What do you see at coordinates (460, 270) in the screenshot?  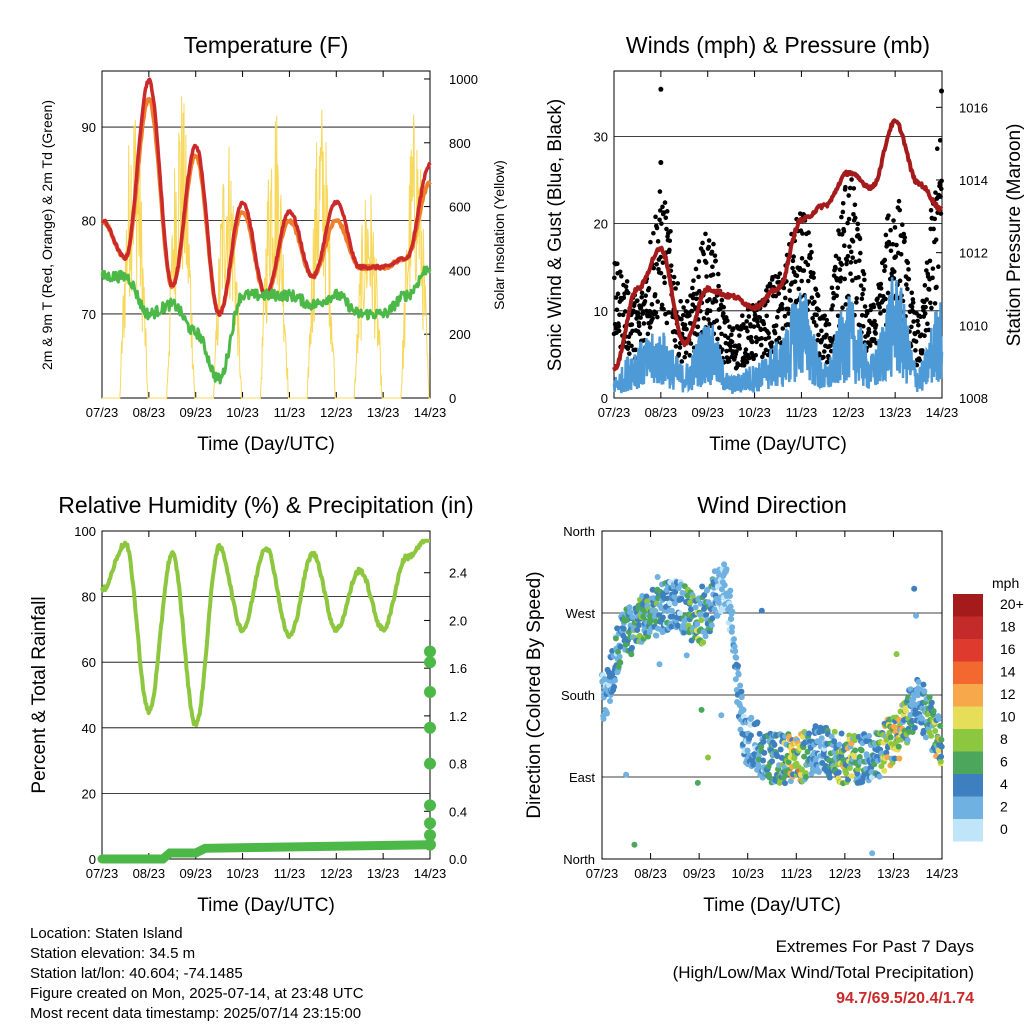 I see `temperature-y2-label: 400` at bounding box center [460, 270].